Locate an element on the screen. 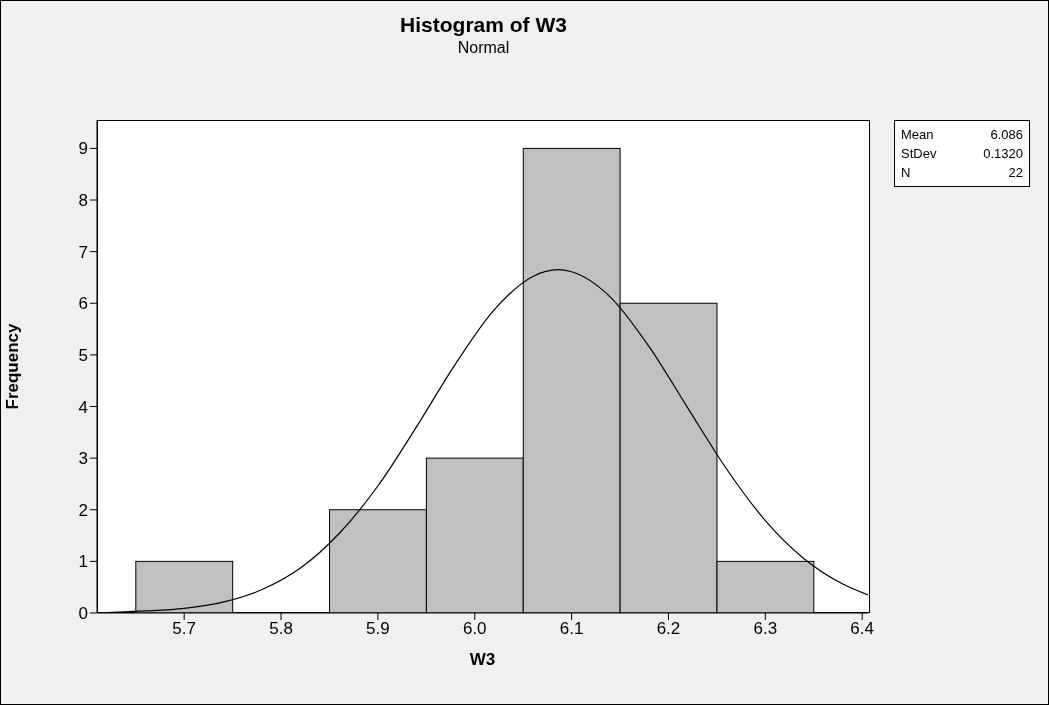  x-tick-label: 6.1 is located at coordinates (571, 629).